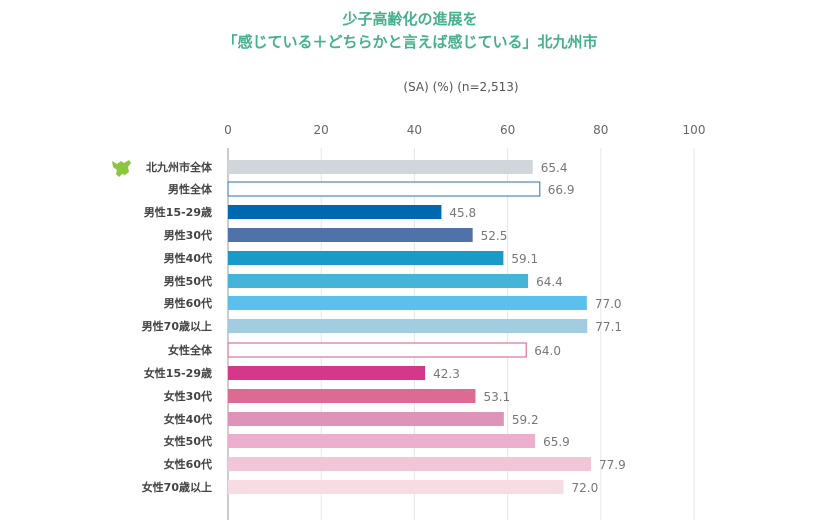 The height and width of the screenshot is (530, 820). Describe the element at coordinates (608, 304) in the screenshot. I see `data-label: 77.0` at that location.